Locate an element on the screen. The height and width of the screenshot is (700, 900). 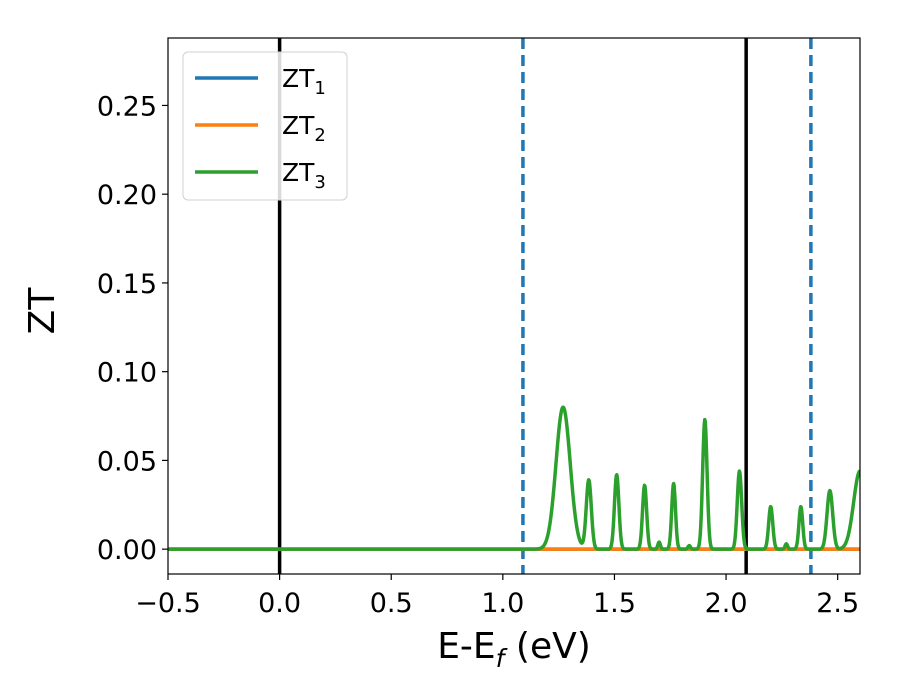
x-tick-label: −0.5 is located at coordinates (168, 603).